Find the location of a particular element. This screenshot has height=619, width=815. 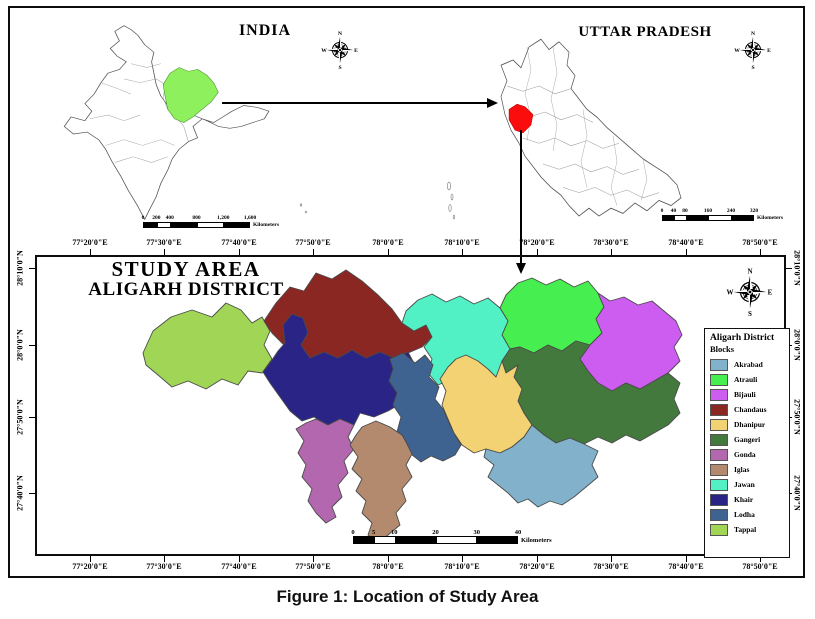

india-state-borders is located at coordinates (139, 113).